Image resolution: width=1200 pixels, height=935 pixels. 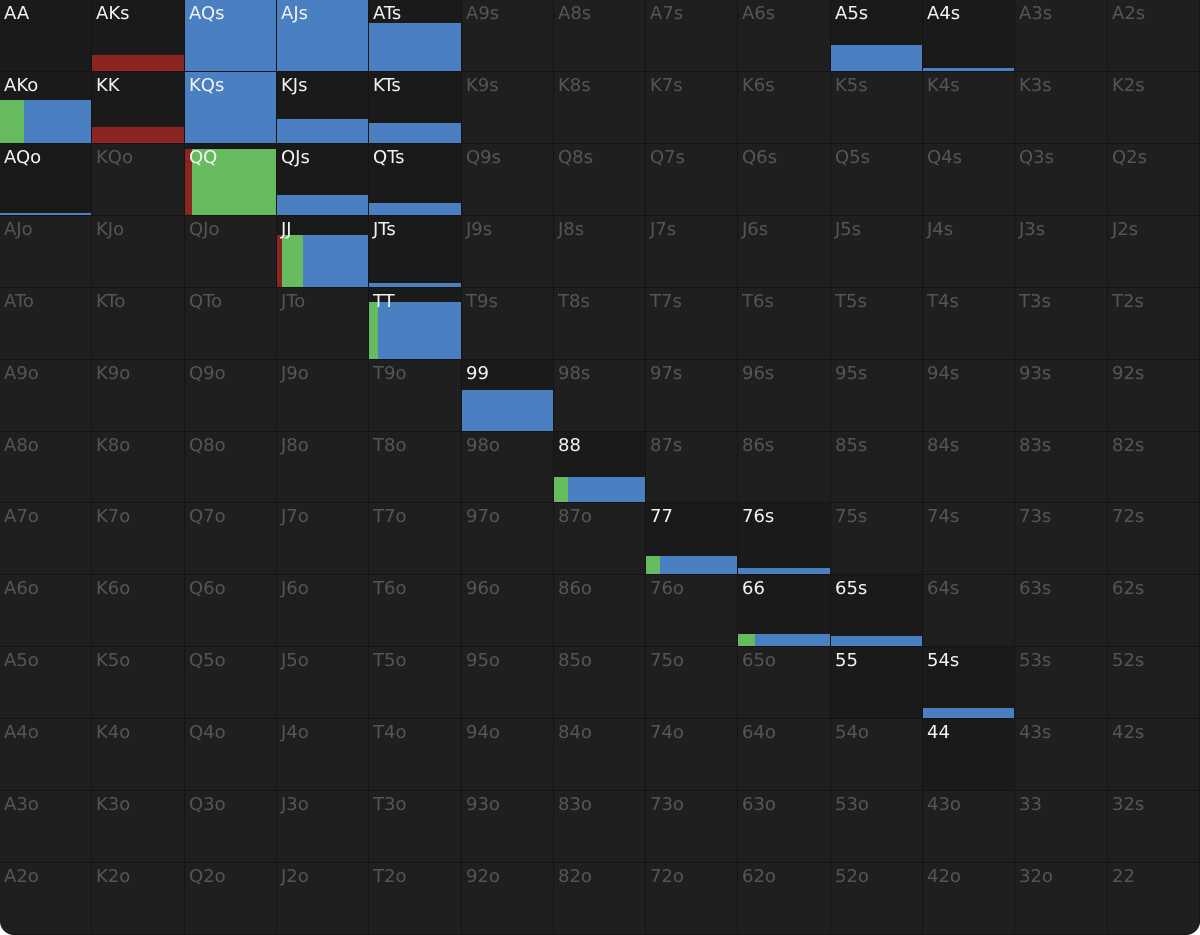 I want to click on hand-cell-AJs: AJs, so click(x=323, y=36).